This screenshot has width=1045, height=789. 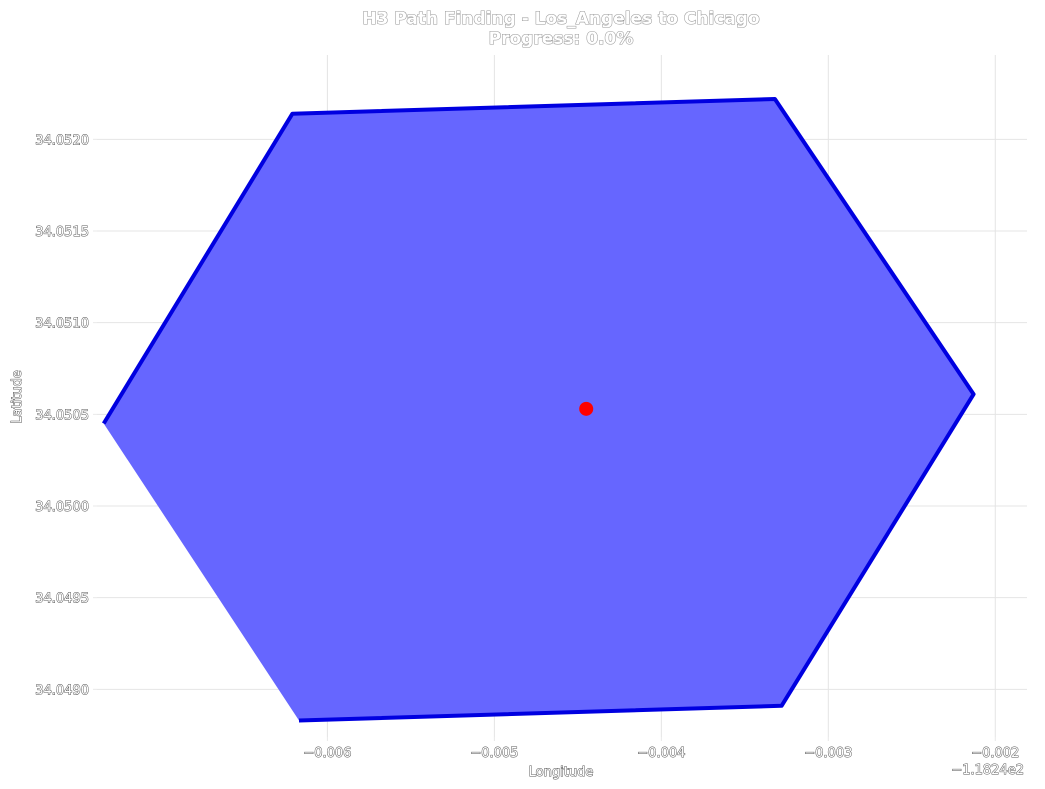 I want to click on chart-subtitle: Progress: 0.0%, so click(x=561, y=39).